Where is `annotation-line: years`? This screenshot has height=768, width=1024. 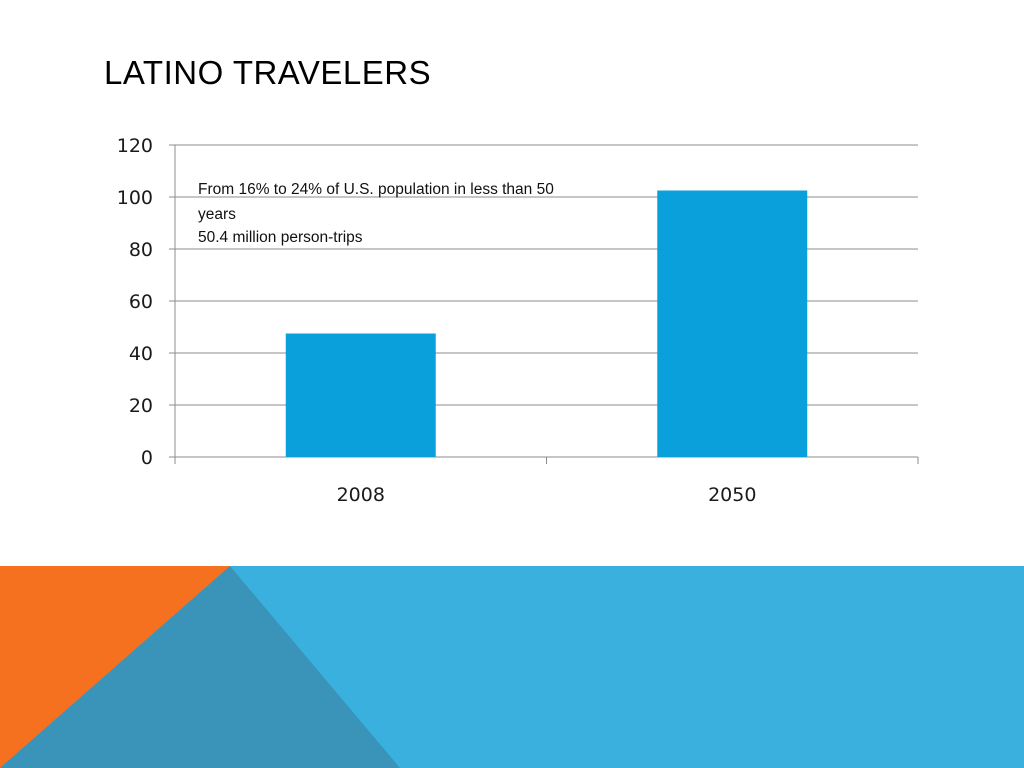 annotation-line: years is located at coordinates (217, 214).